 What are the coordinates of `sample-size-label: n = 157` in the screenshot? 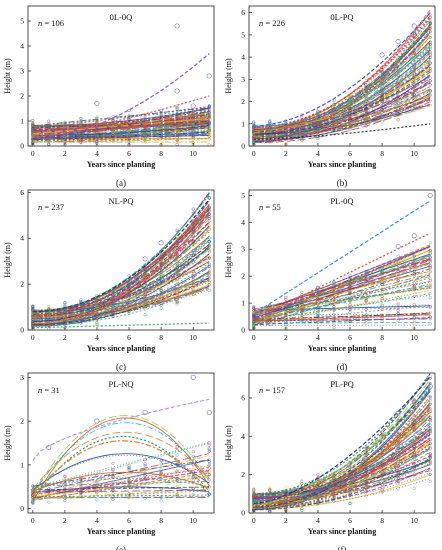 It's located at (272, 390).